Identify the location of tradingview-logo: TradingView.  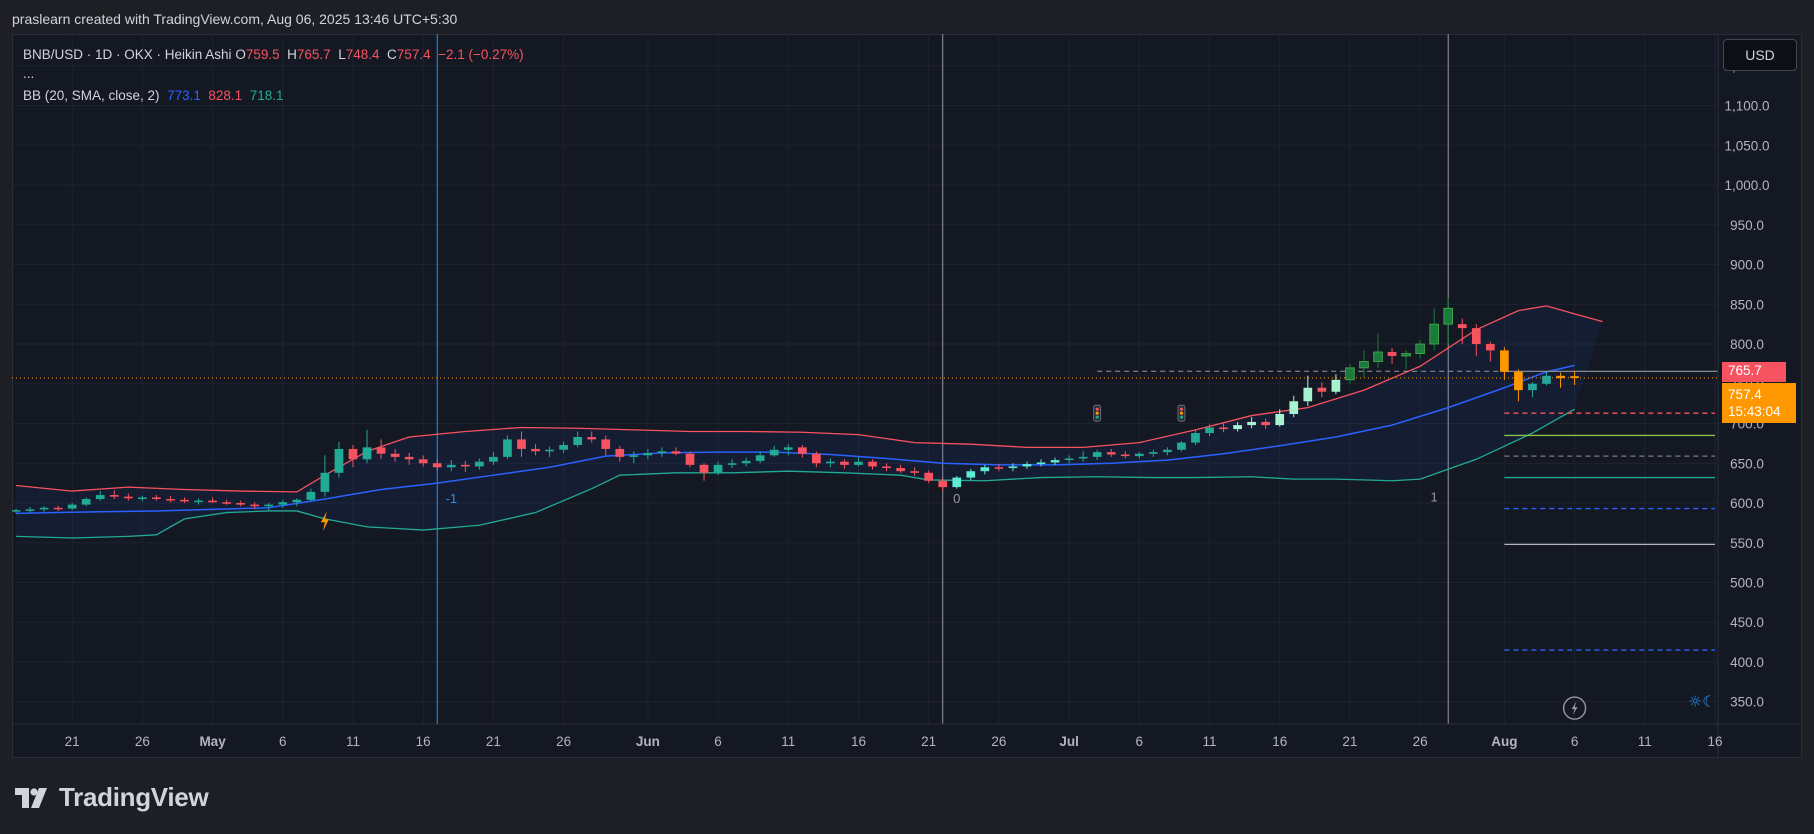
(112, 797).